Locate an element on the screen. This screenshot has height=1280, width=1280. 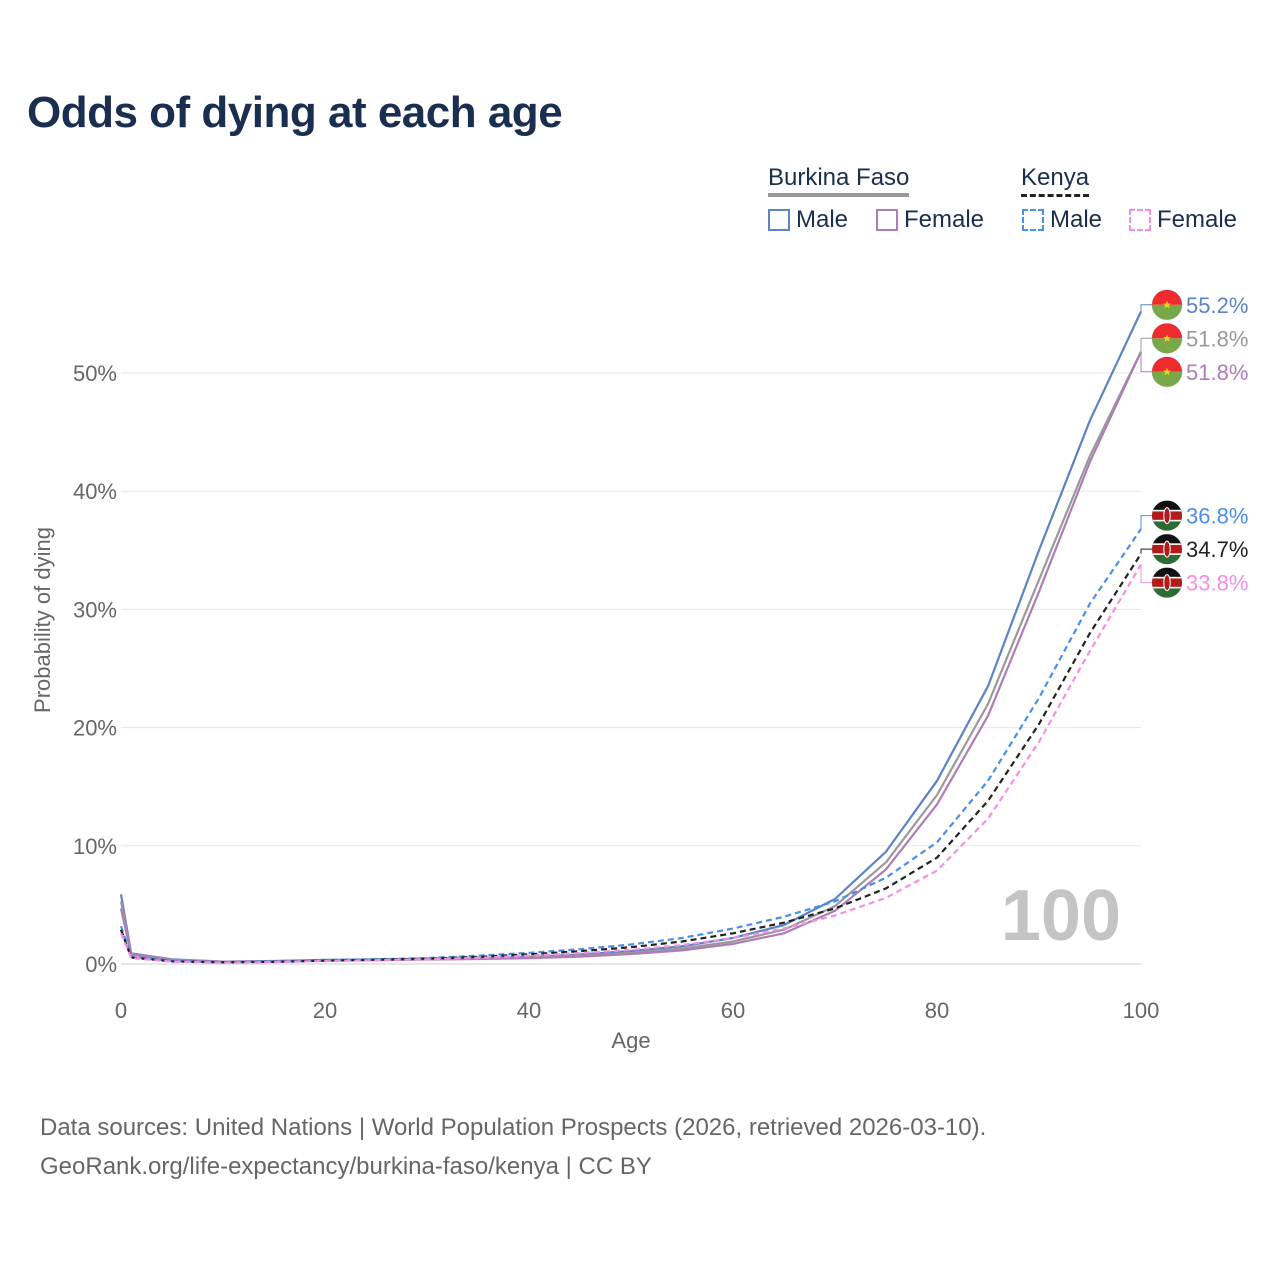
legend-group-kenya-label: Kenya is located at coordinates (1055, 177).